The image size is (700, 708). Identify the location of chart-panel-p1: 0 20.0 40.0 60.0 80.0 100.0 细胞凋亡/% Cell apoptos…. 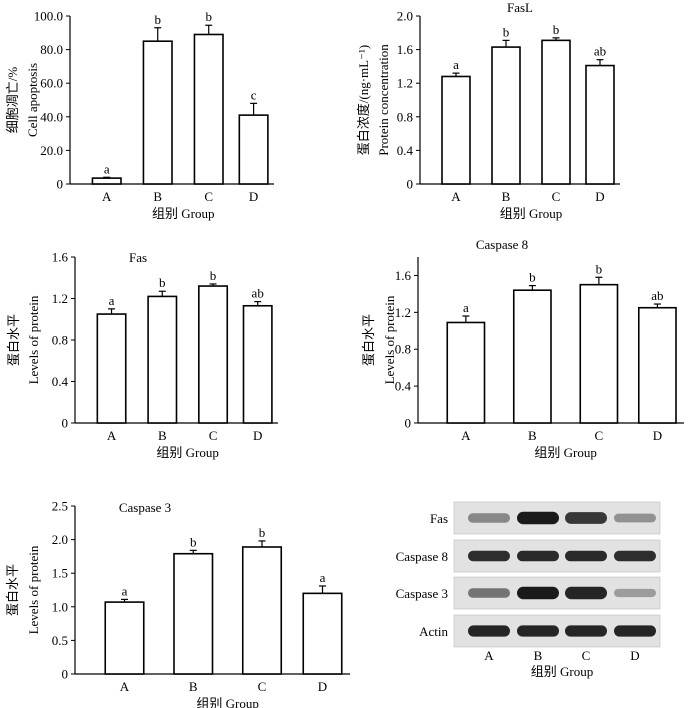
(139, 115).